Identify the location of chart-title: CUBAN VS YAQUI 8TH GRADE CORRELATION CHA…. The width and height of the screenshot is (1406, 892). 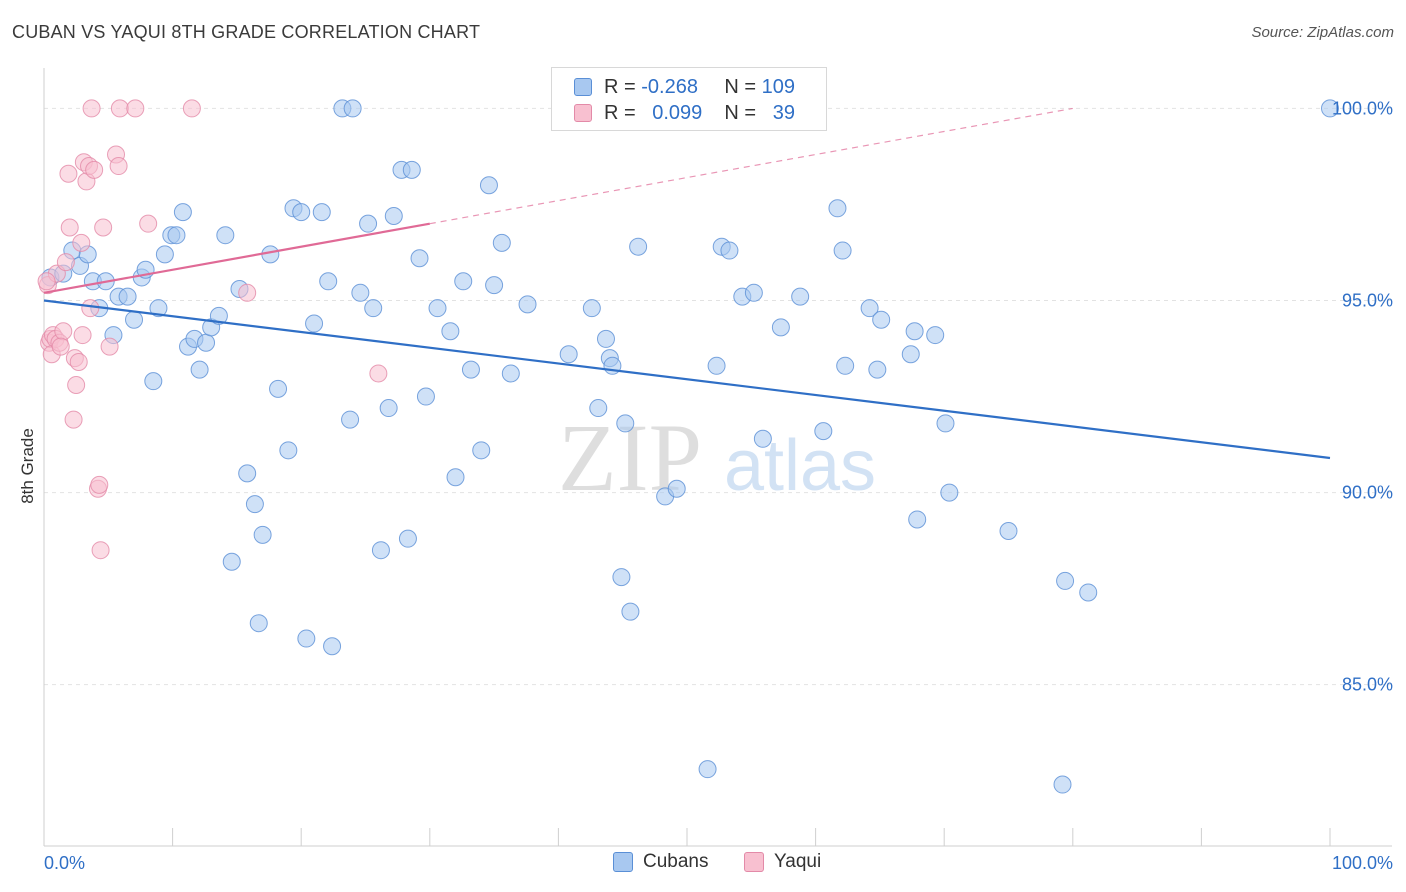
(246, 32).